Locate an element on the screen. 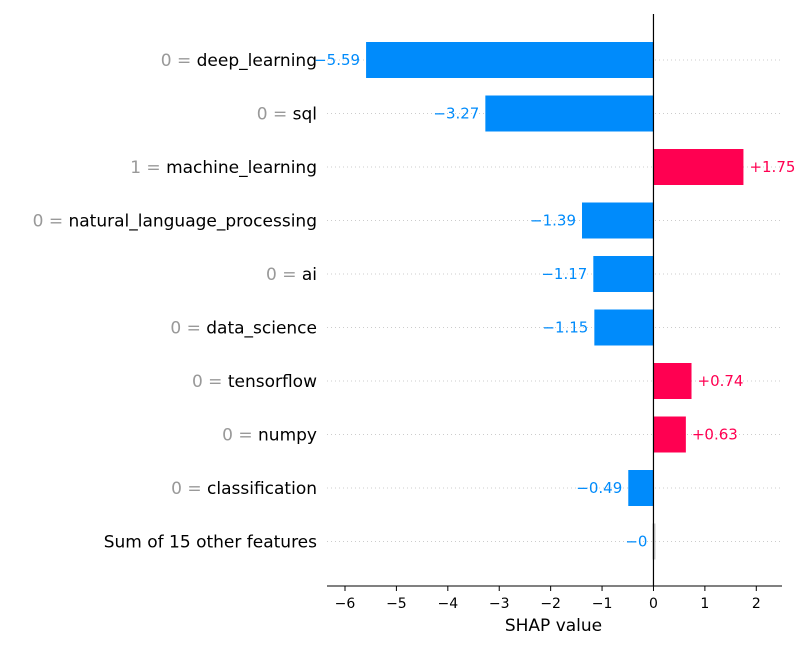 The width and height of the screenshot is (800, 650). feature-label: 1 = machine_learning is located at coordinates (223, 168).